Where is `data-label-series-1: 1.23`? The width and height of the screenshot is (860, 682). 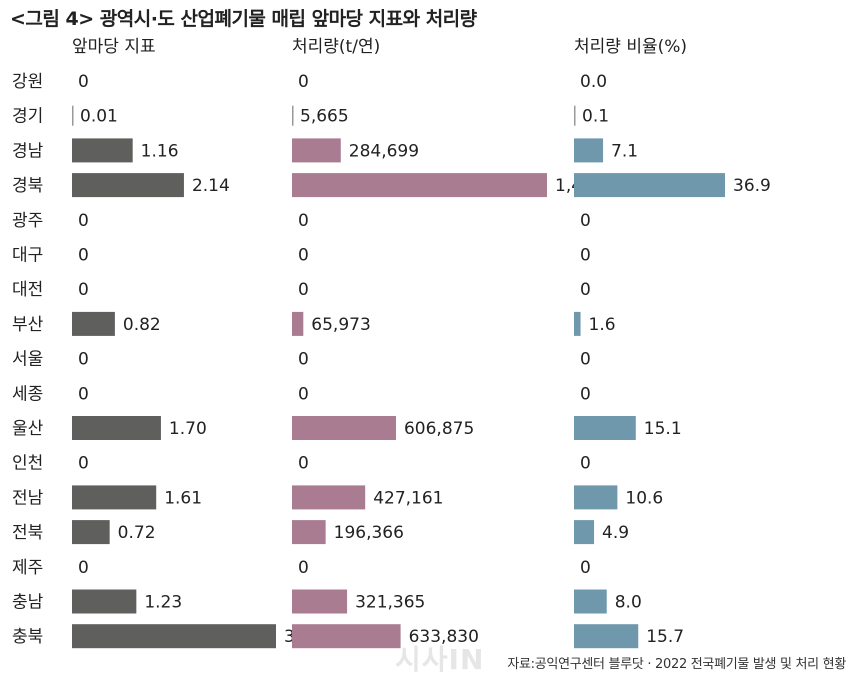 data-label-series-1: 1.23 is located at coordinates (163, 603).